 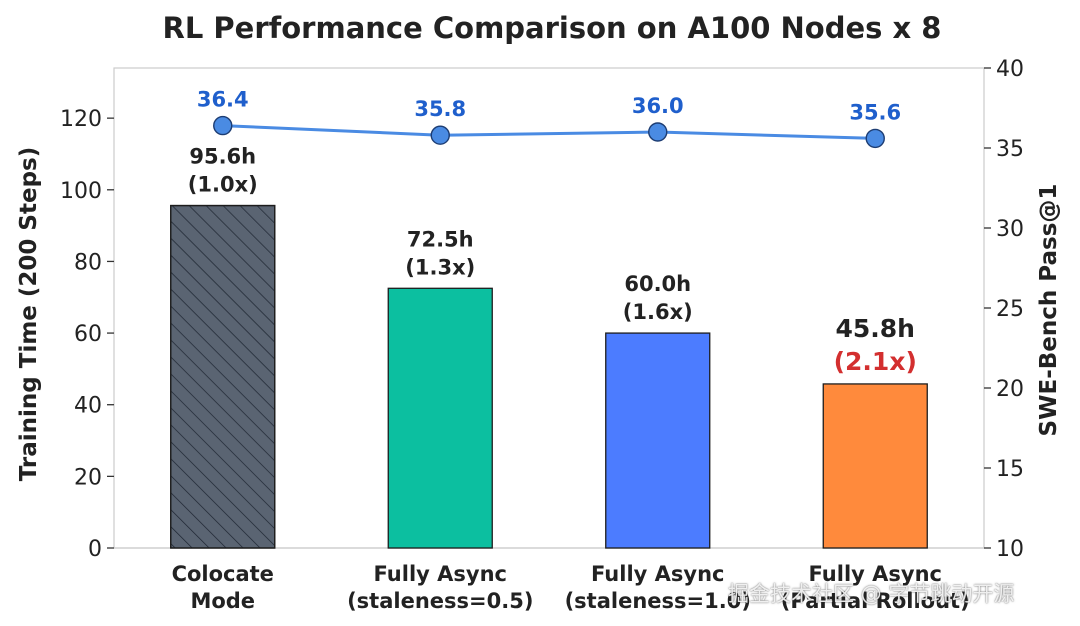 I want to click on pass-at-1-line, so click(x=549, y=132).